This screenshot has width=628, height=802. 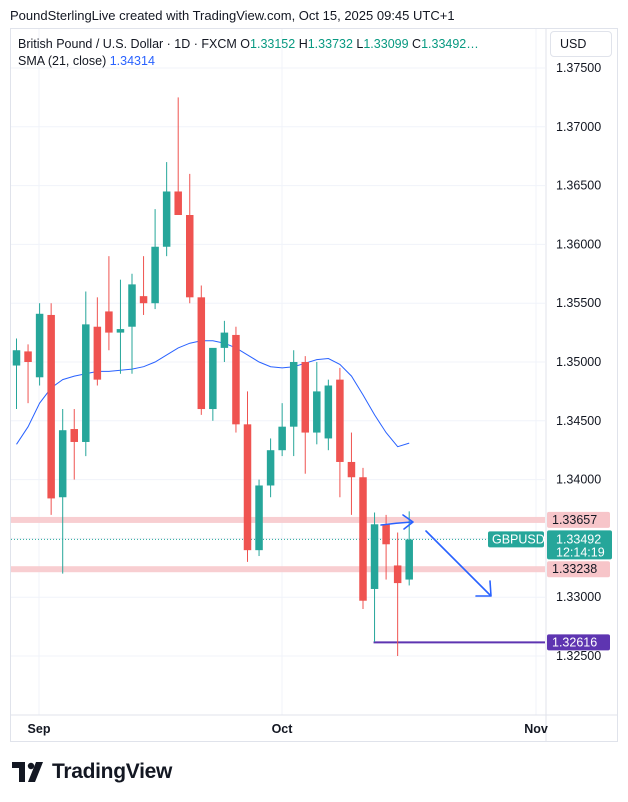 What do you see at coordinates (283, 729) in the screenshot?
I see `x-tick-label: Oct` at bounding box center [283, 729].